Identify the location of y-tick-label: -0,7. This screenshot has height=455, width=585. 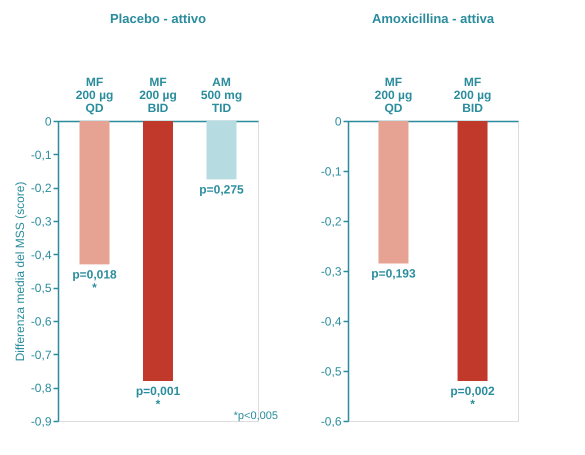
(41, 355).